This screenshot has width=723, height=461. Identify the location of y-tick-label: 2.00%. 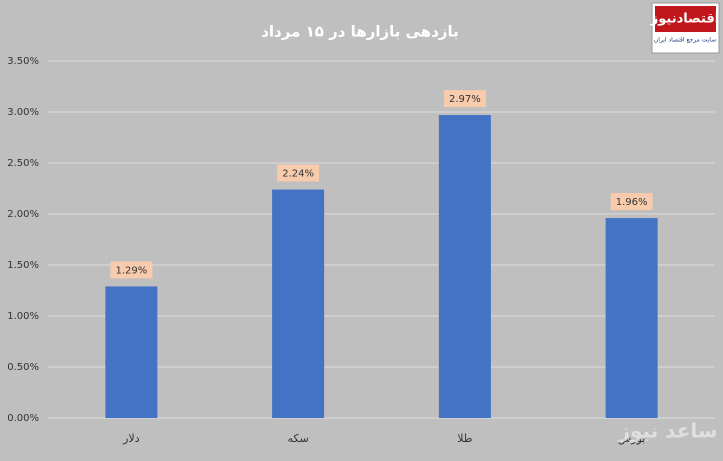
(23, 214).